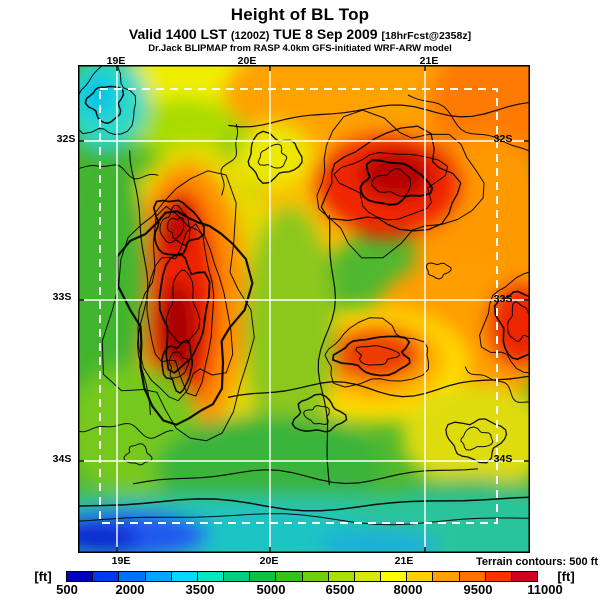 The image size is (600, 600). Describe the element at coordinates (566, 576) in the screenshot. I see `colorbar-unit-right: [ft]` at that location.